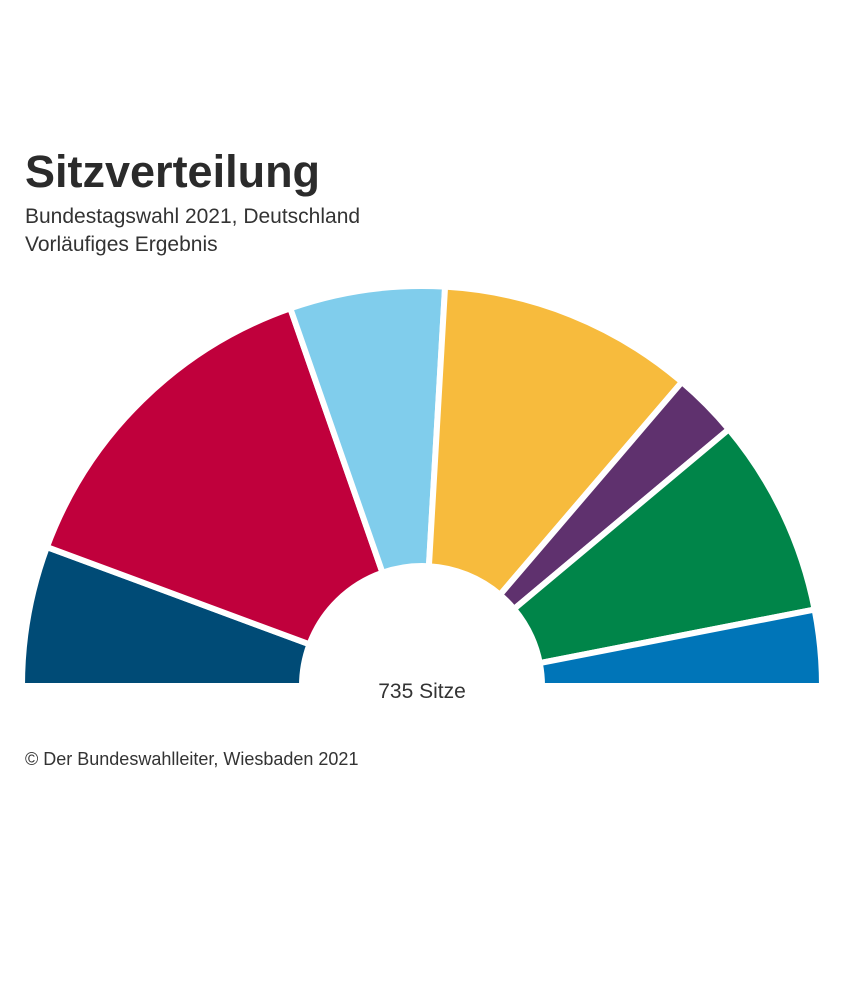  I want to click on subtitle-status: Vorläufiges Ergebnis, so click(121, 244).